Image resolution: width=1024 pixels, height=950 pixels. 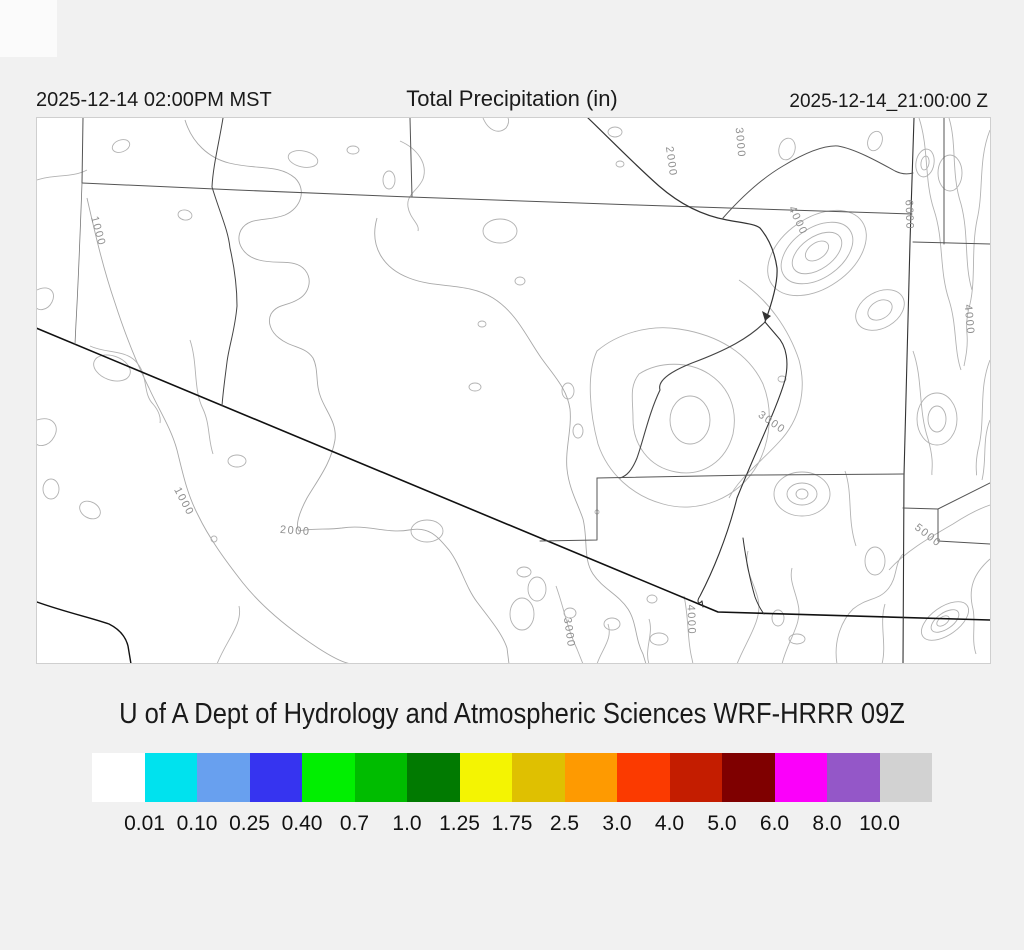 What do you see at coordinates (154, 100) in the screenshot?
I see `valid-time-local: 2025-12-14 02:00PM MST` at bounding box center [154, 100].